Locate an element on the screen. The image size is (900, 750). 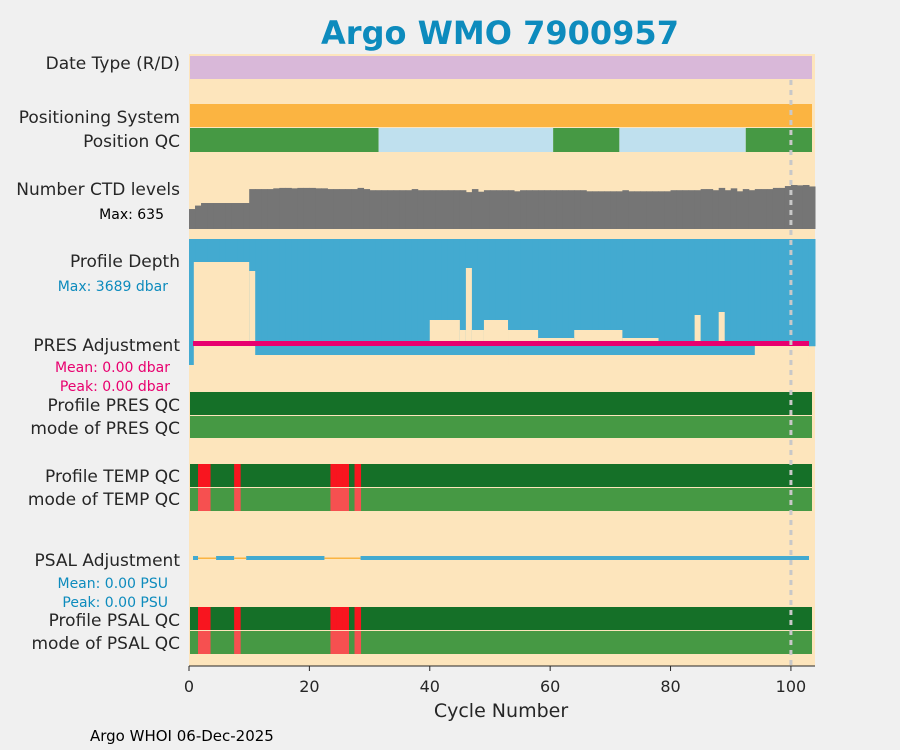
temp-qc-bad-cycle is located at coordinates (346, 475).